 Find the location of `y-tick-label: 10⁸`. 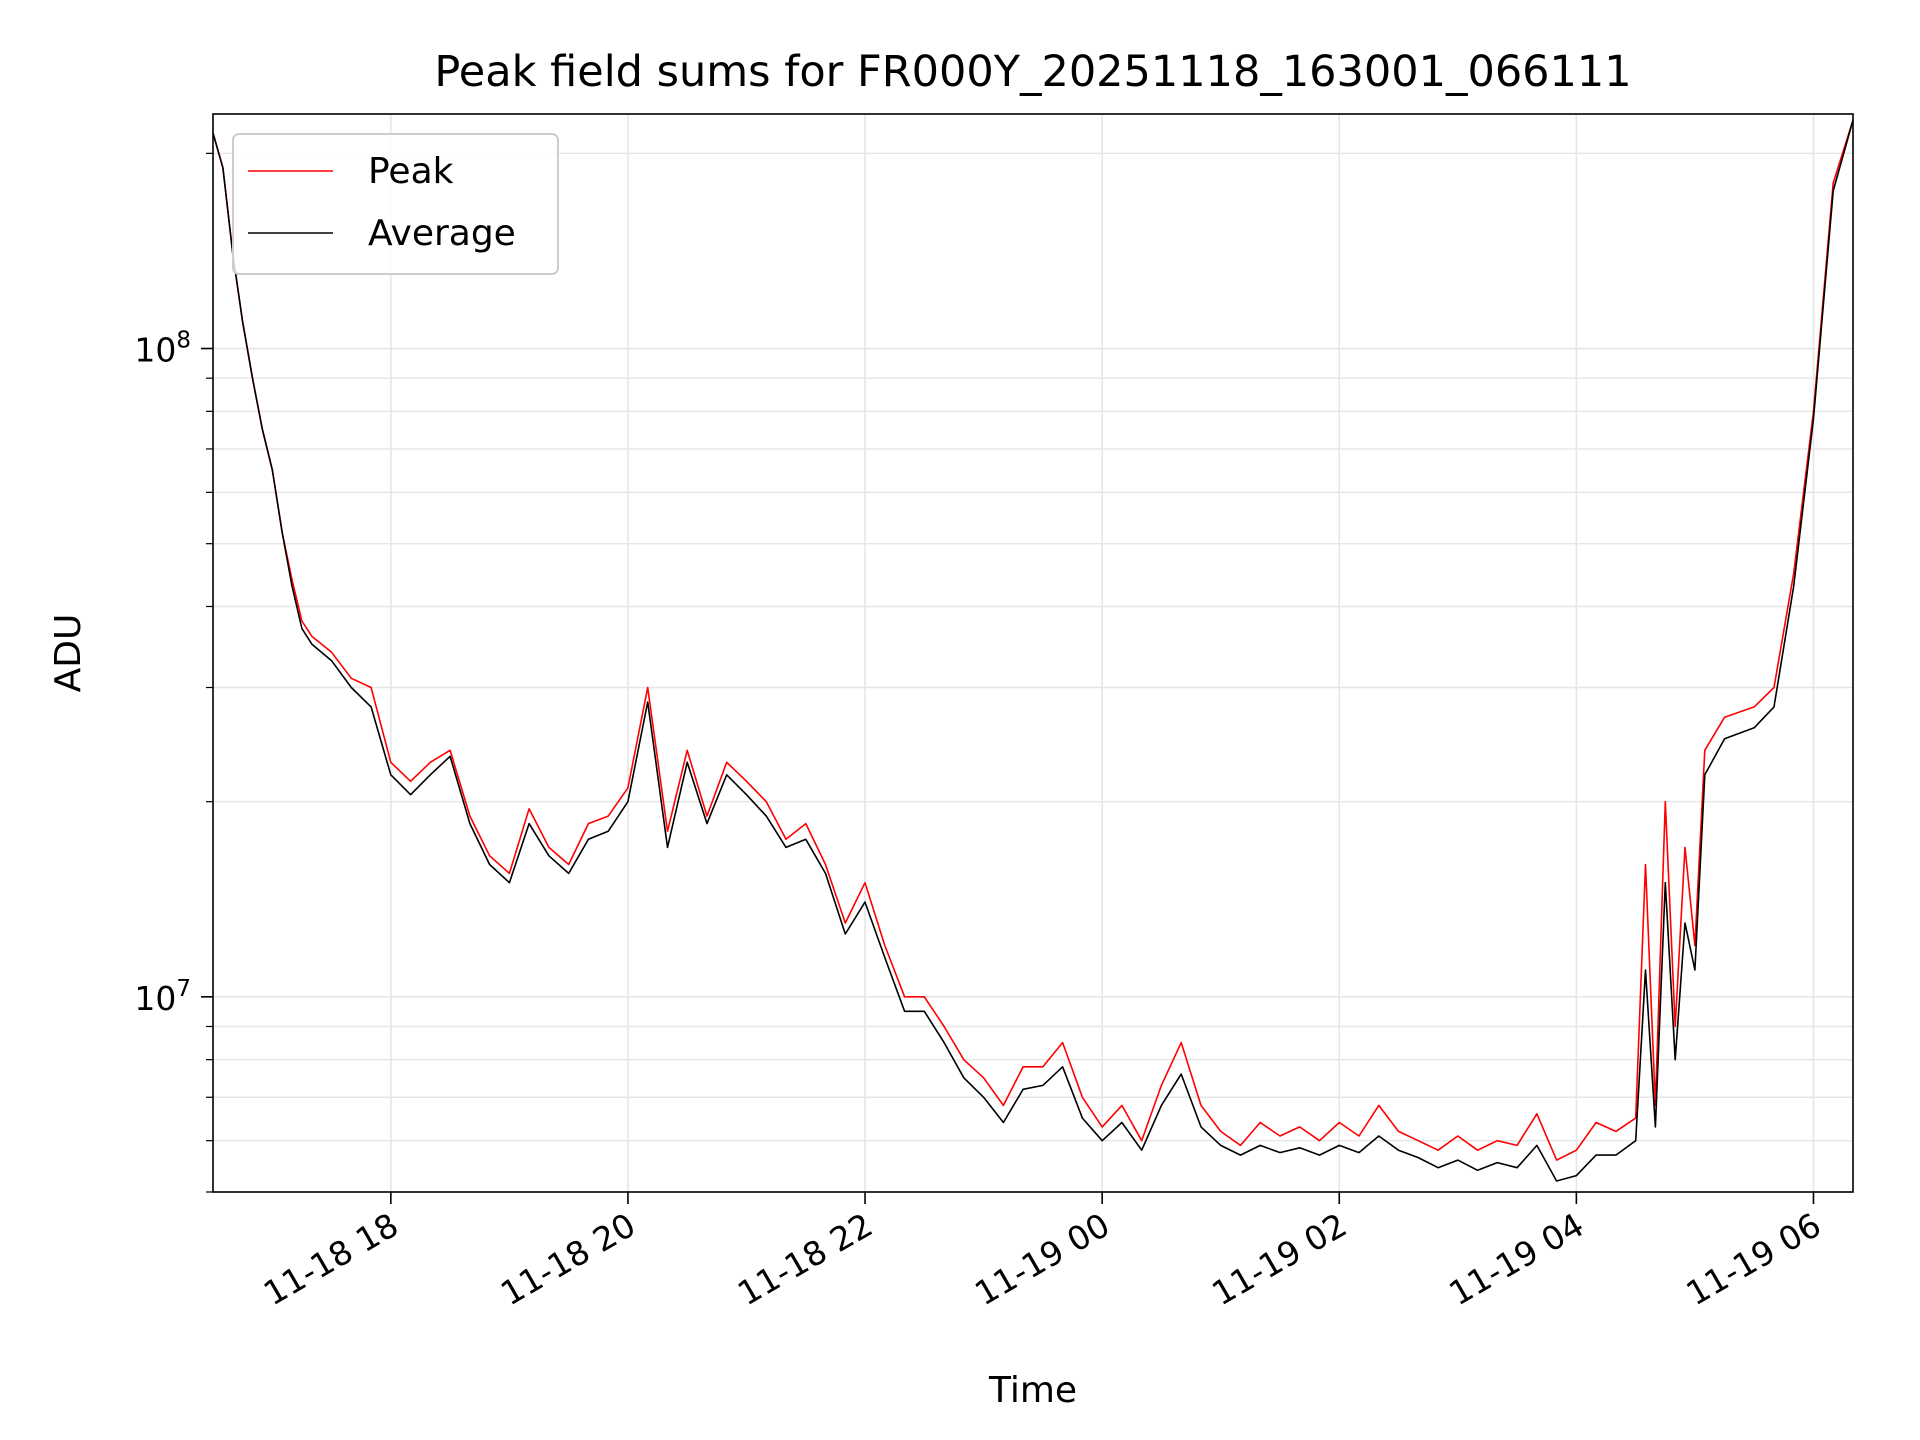

y-tick-label: 10⁸ is located at coordinates (162, 349).